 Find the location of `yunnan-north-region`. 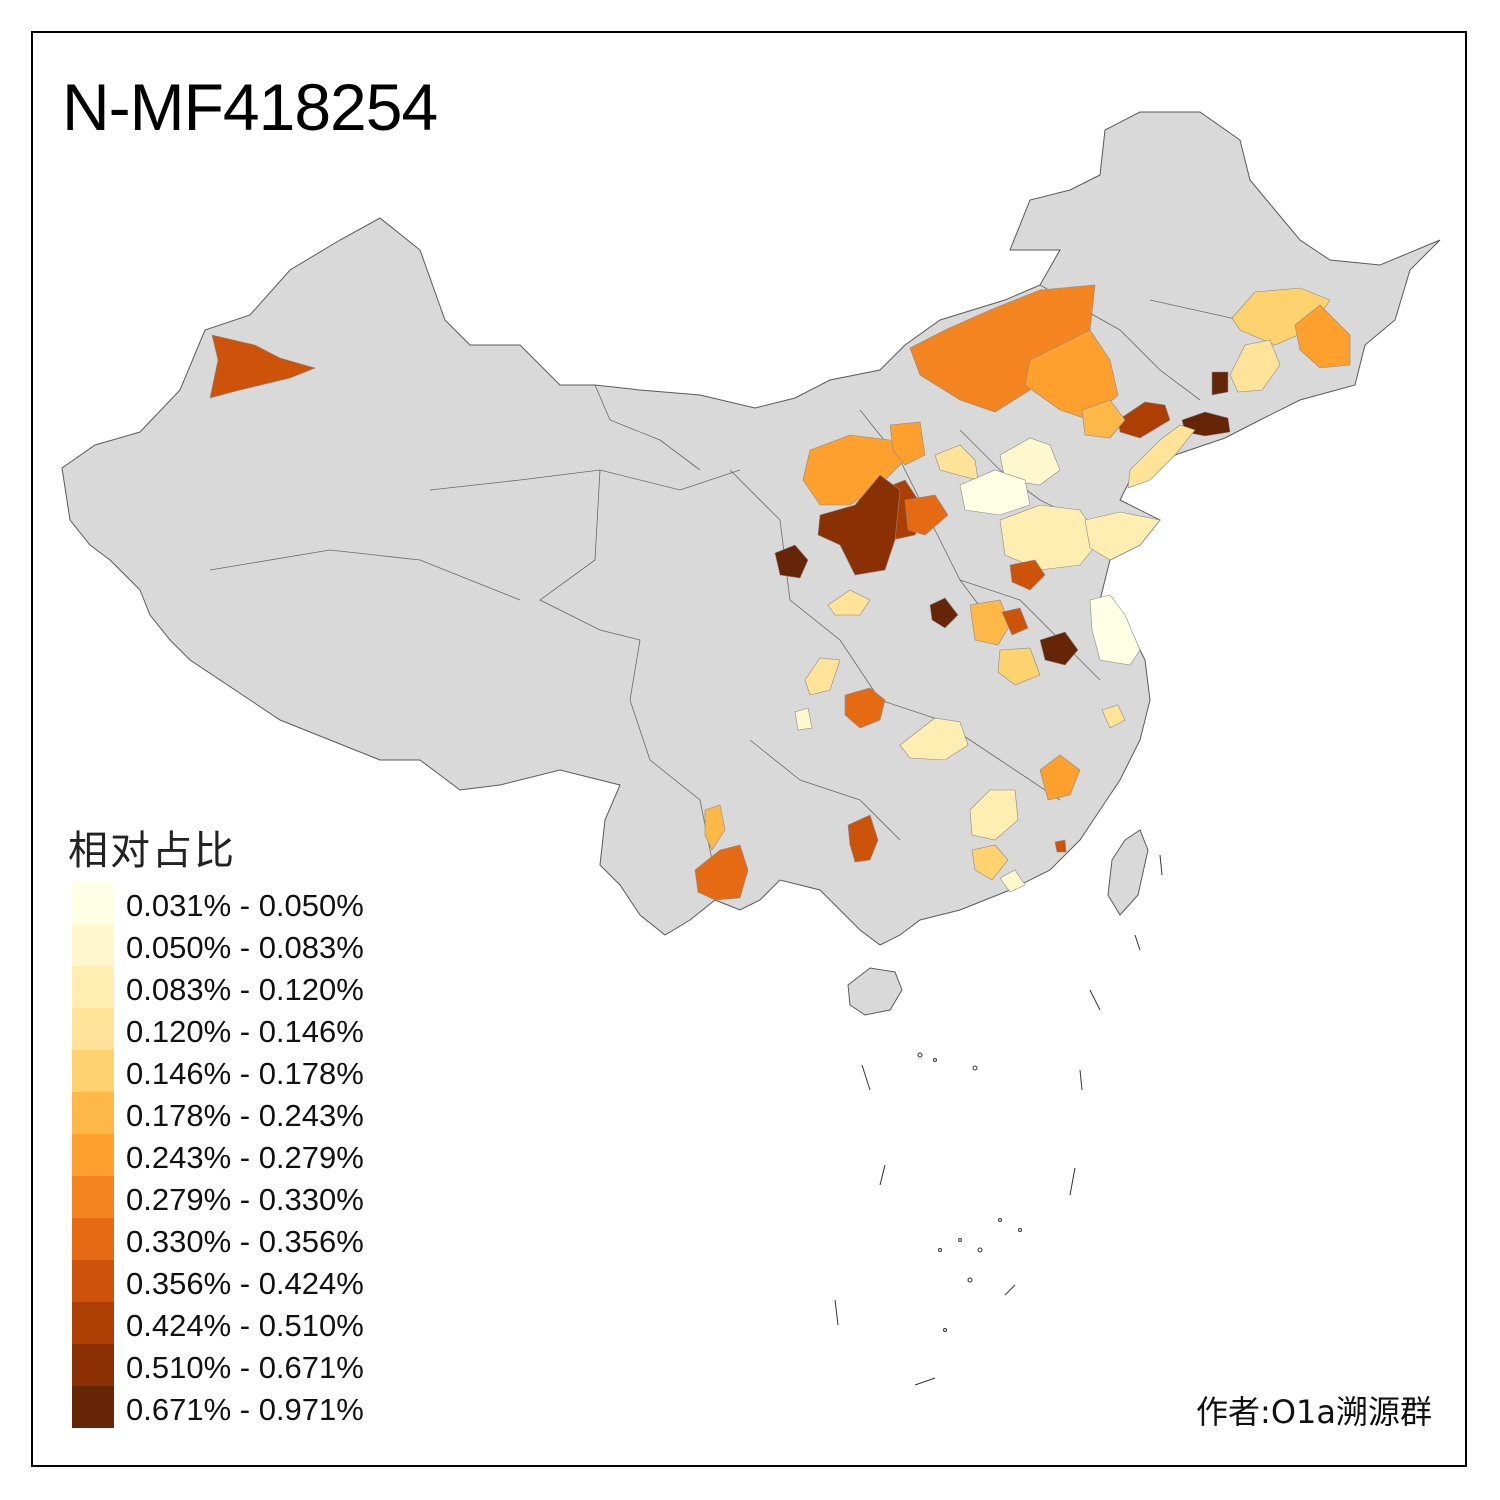

yunnan-north-region is located at coordinates (715, 827).